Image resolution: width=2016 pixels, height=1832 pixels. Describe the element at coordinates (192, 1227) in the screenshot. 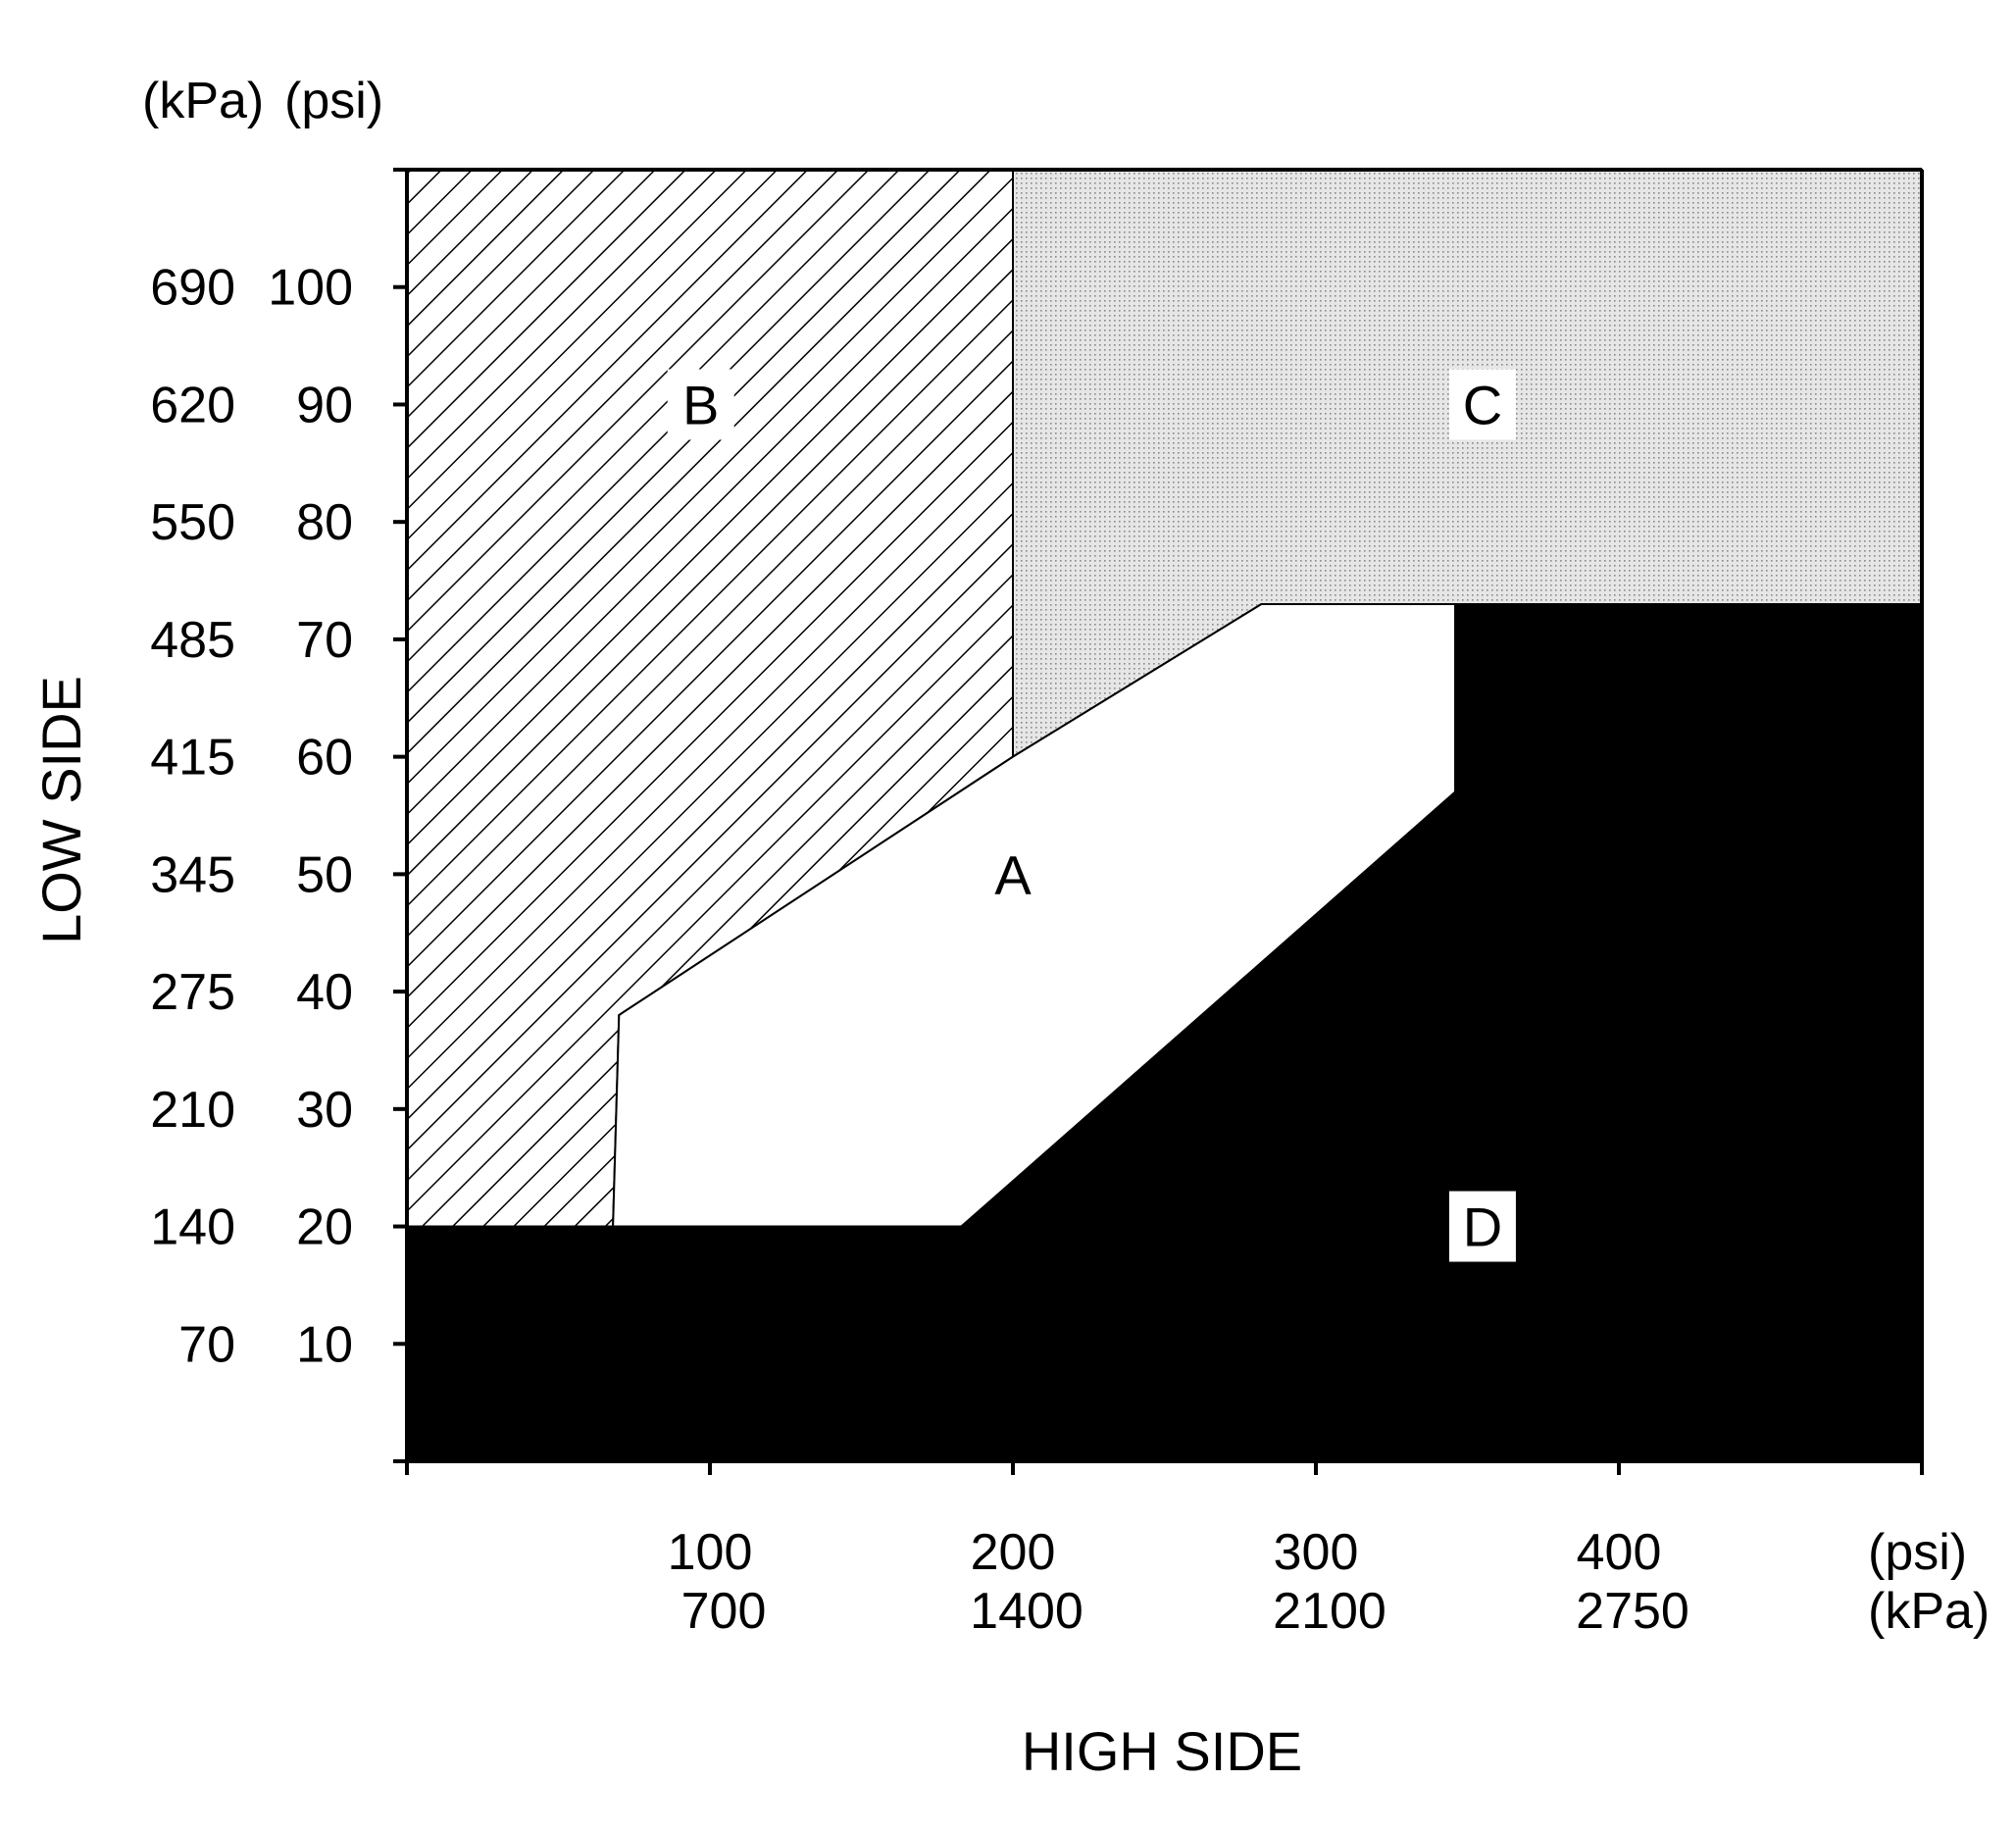

I see `y-tick-label-kpa: 140` at that location.